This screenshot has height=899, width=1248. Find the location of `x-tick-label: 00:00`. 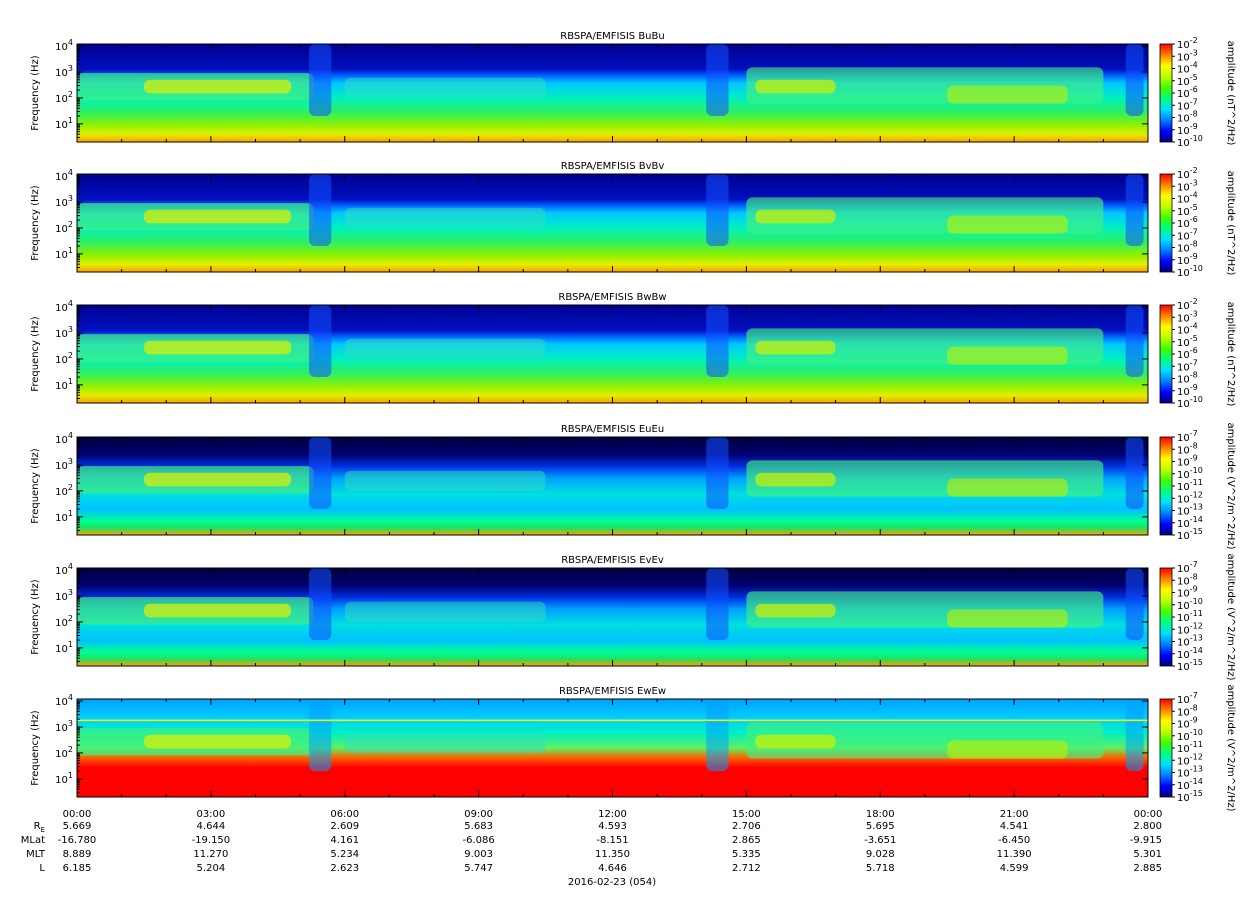

x-tick-label: 00:00 is located at coordinates (77, 814).